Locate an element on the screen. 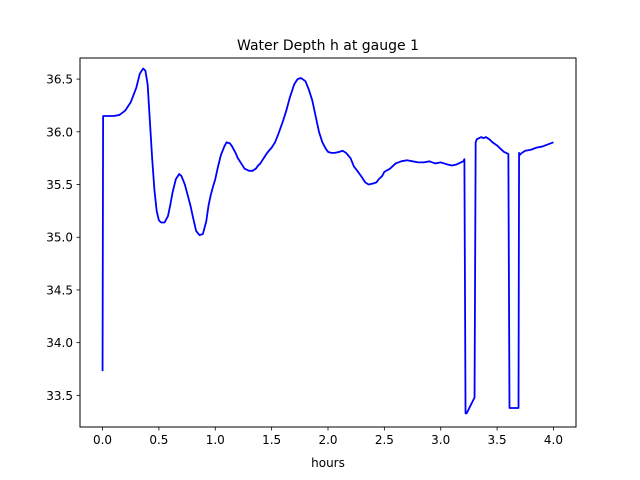  x-tick-label: 1.0 is located at coordinates (215, 440).